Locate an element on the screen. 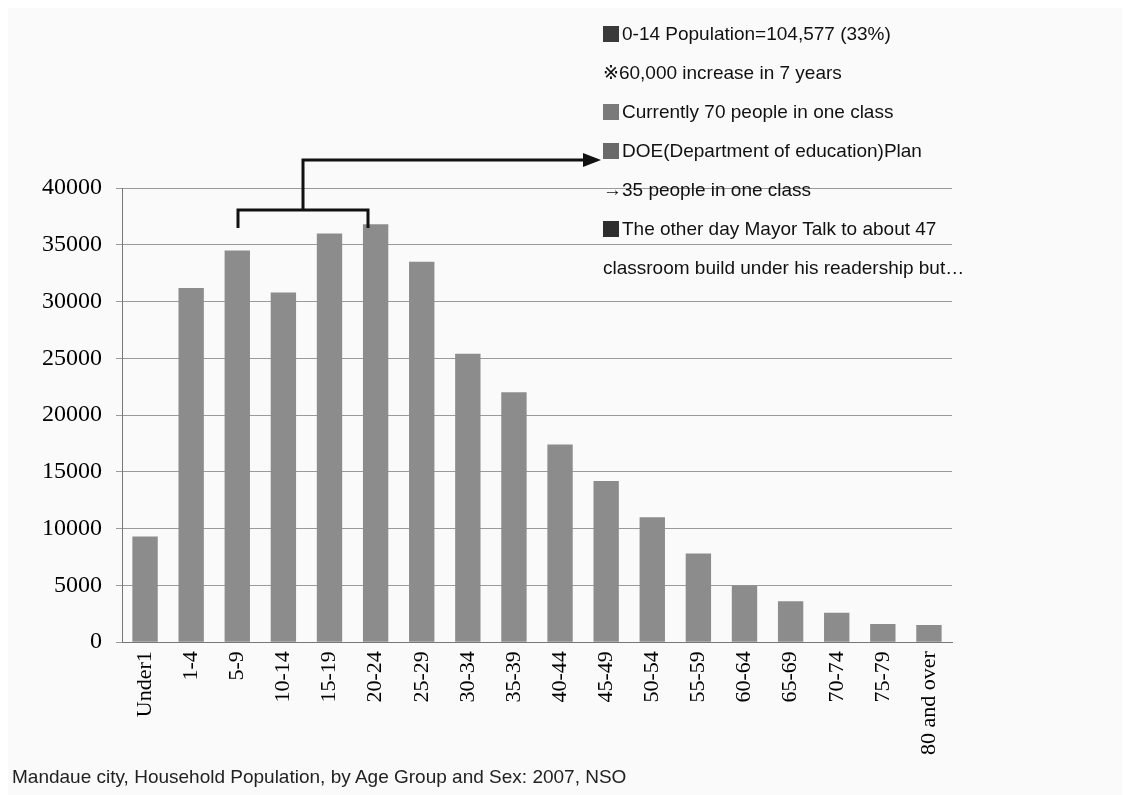  x-tick-label: 40-44 is located at coordinates (558, 677).